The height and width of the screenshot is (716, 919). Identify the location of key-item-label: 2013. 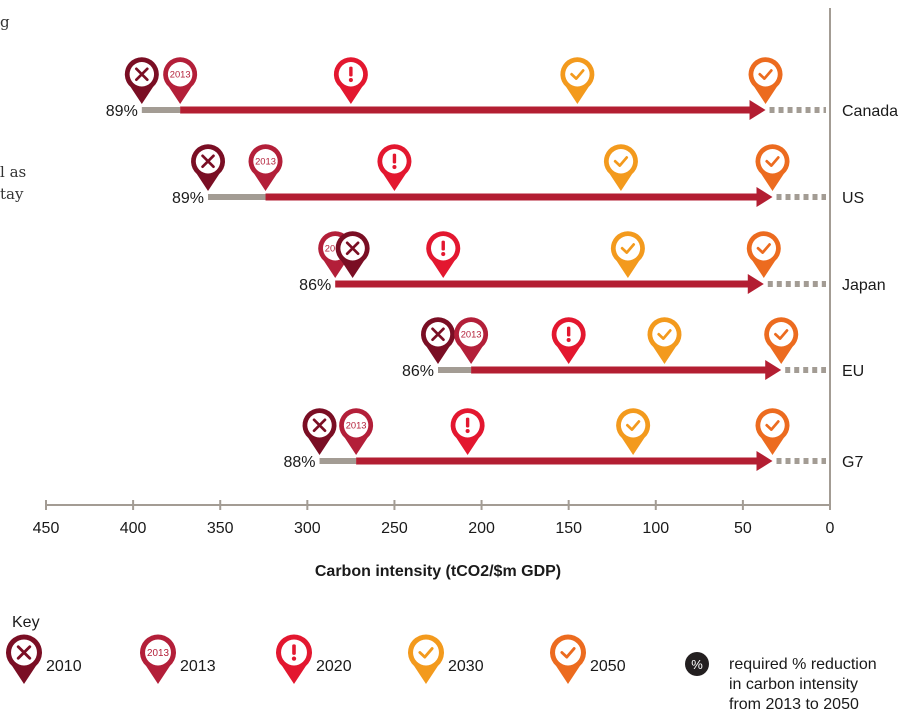
(198, 666).